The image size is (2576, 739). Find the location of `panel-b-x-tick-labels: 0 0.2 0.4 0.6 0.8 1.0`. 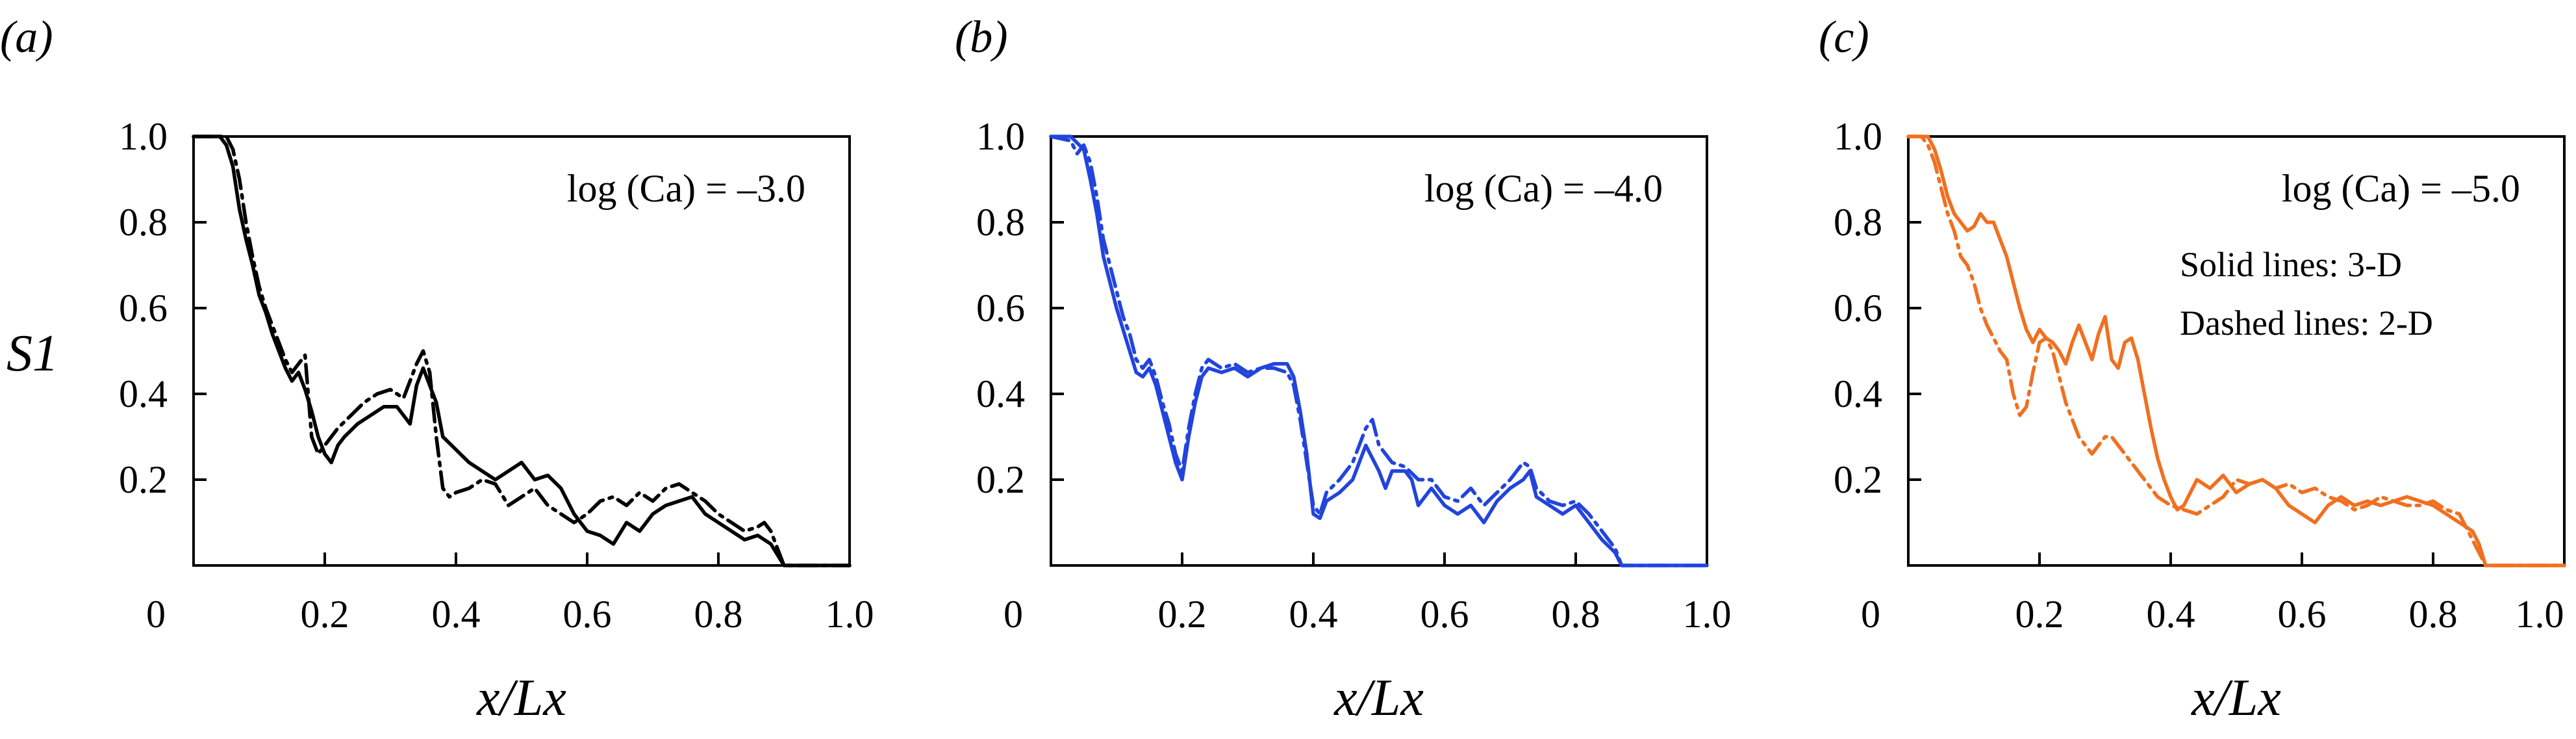

panel-b-x-tick-labels: 0 0.2 0.4 0.6 0.8 1.0 is located at coordinates (1368, 614).